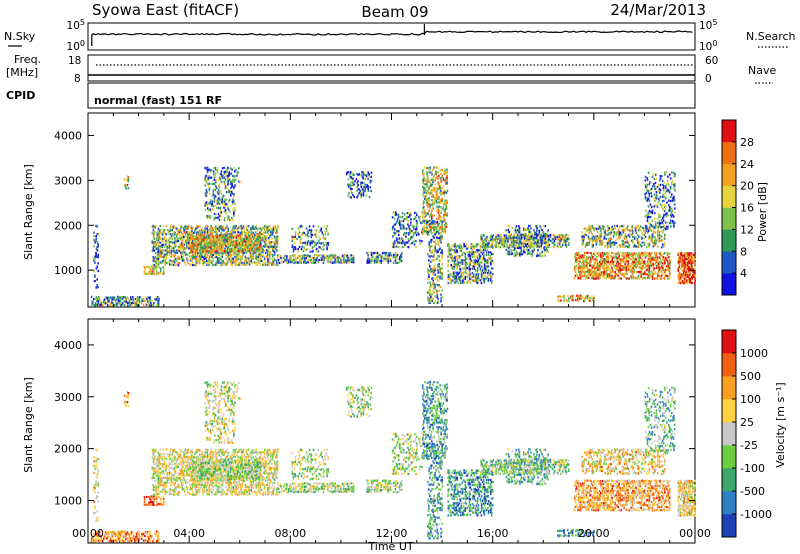 This screenshot has width=800, height=554. Describe the element at coordinates (708, 25) in the screenshot. I see `nsearch-tick-top: 105` at that location.